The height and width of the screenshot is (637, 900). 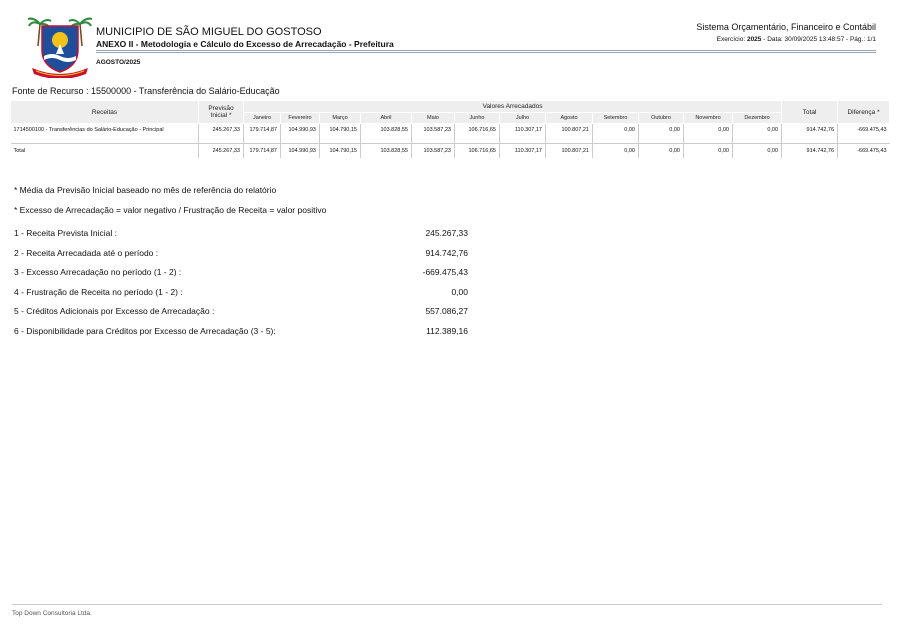 I want to click on month-header: Dezembro, so click(x=757, y=118).